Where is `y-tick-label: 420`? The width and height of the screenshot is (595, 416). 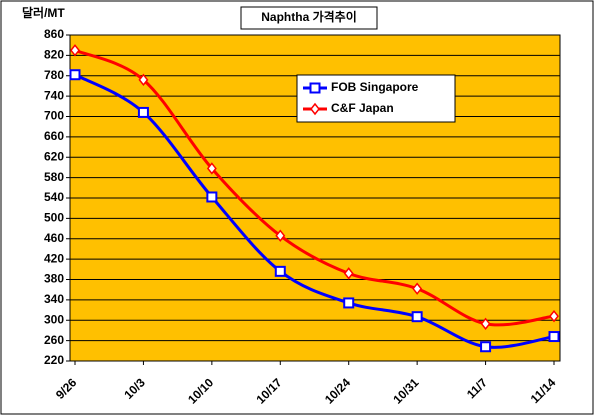
y-tick-label: 420 is located at coordinates (54, 258).